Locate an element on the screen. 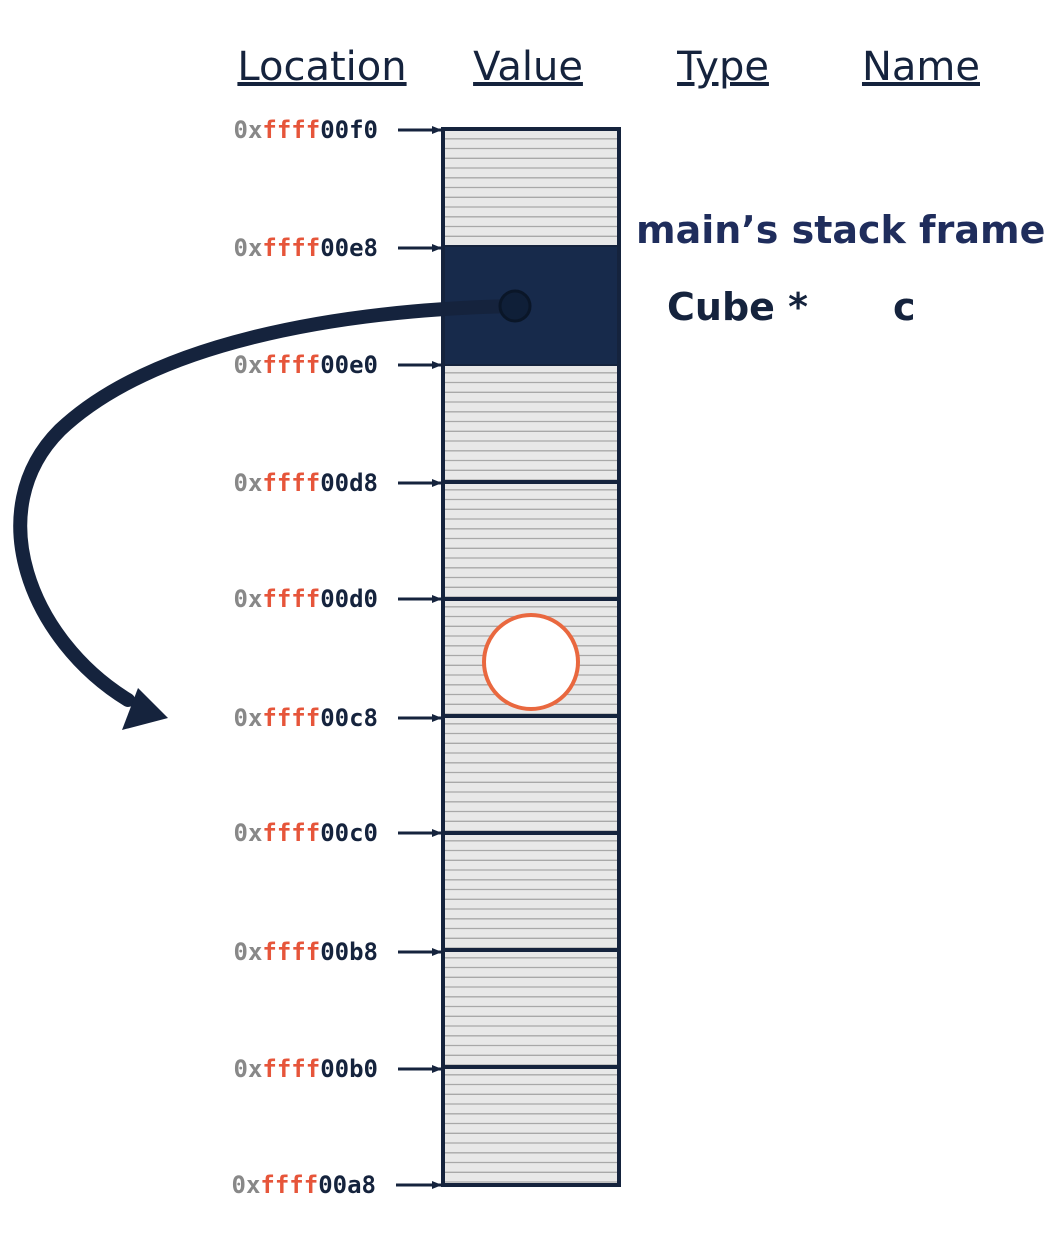 The width and height of the screenshot is (1048, 1238). pointer-arrowhead is located at coordinates (145, 709).